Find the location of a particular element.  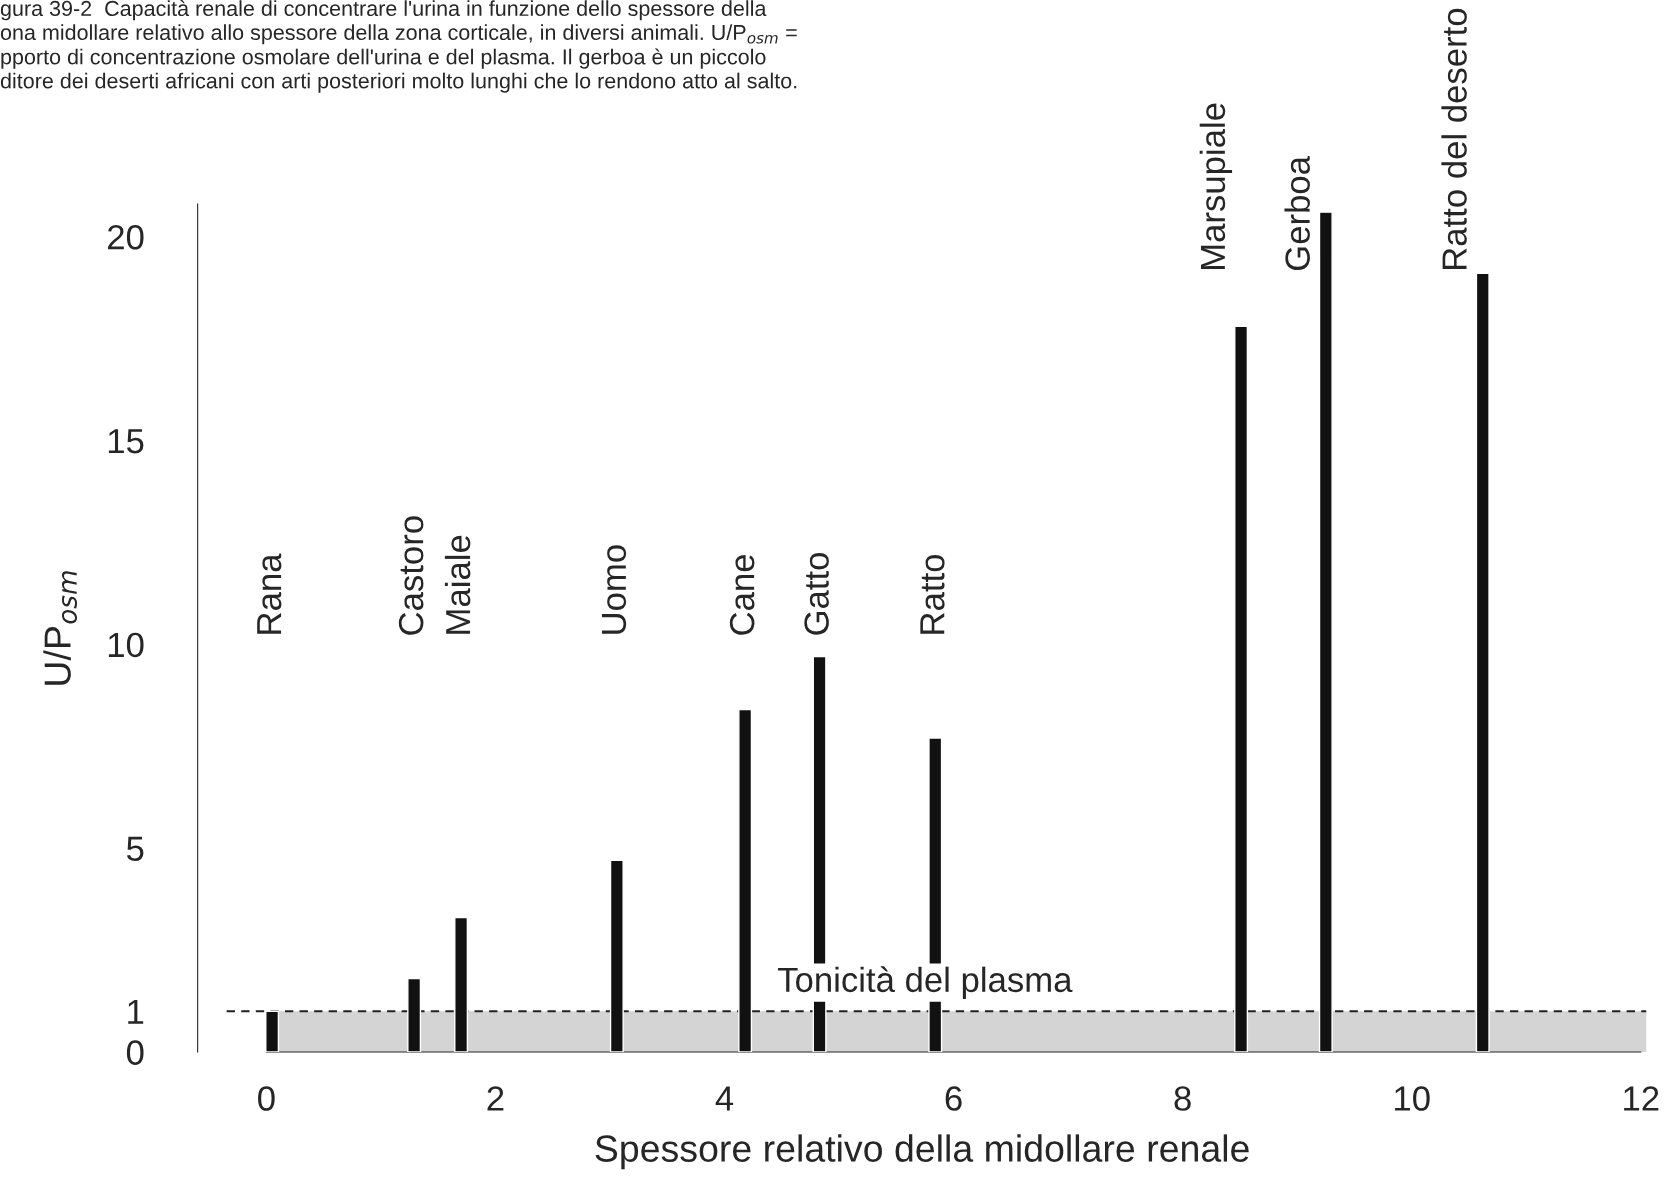

y-tick-label: 10 is located at coordinates (126, 645).